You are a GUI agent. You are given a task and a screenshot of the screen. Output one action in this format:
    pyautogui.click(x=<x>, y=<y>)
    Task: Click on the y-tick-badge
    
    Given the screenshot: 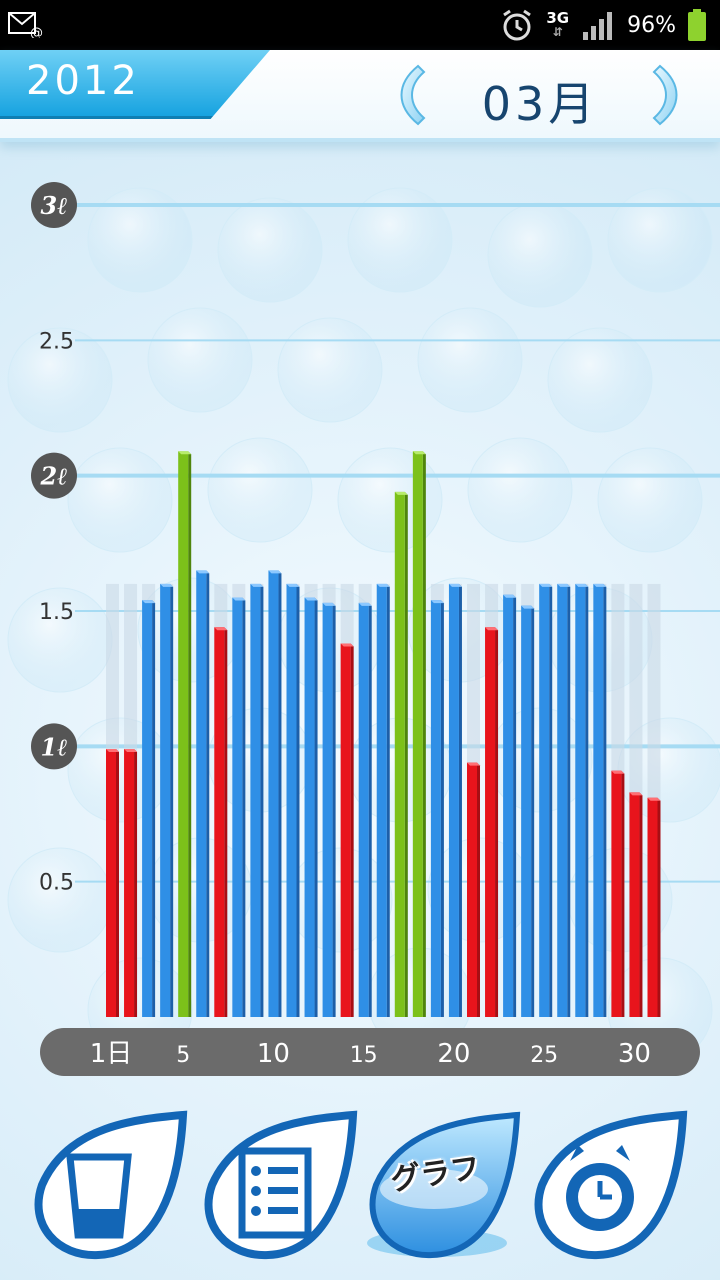 What is the action you would take?
    pyautogui.click(x=54, y=475)
    